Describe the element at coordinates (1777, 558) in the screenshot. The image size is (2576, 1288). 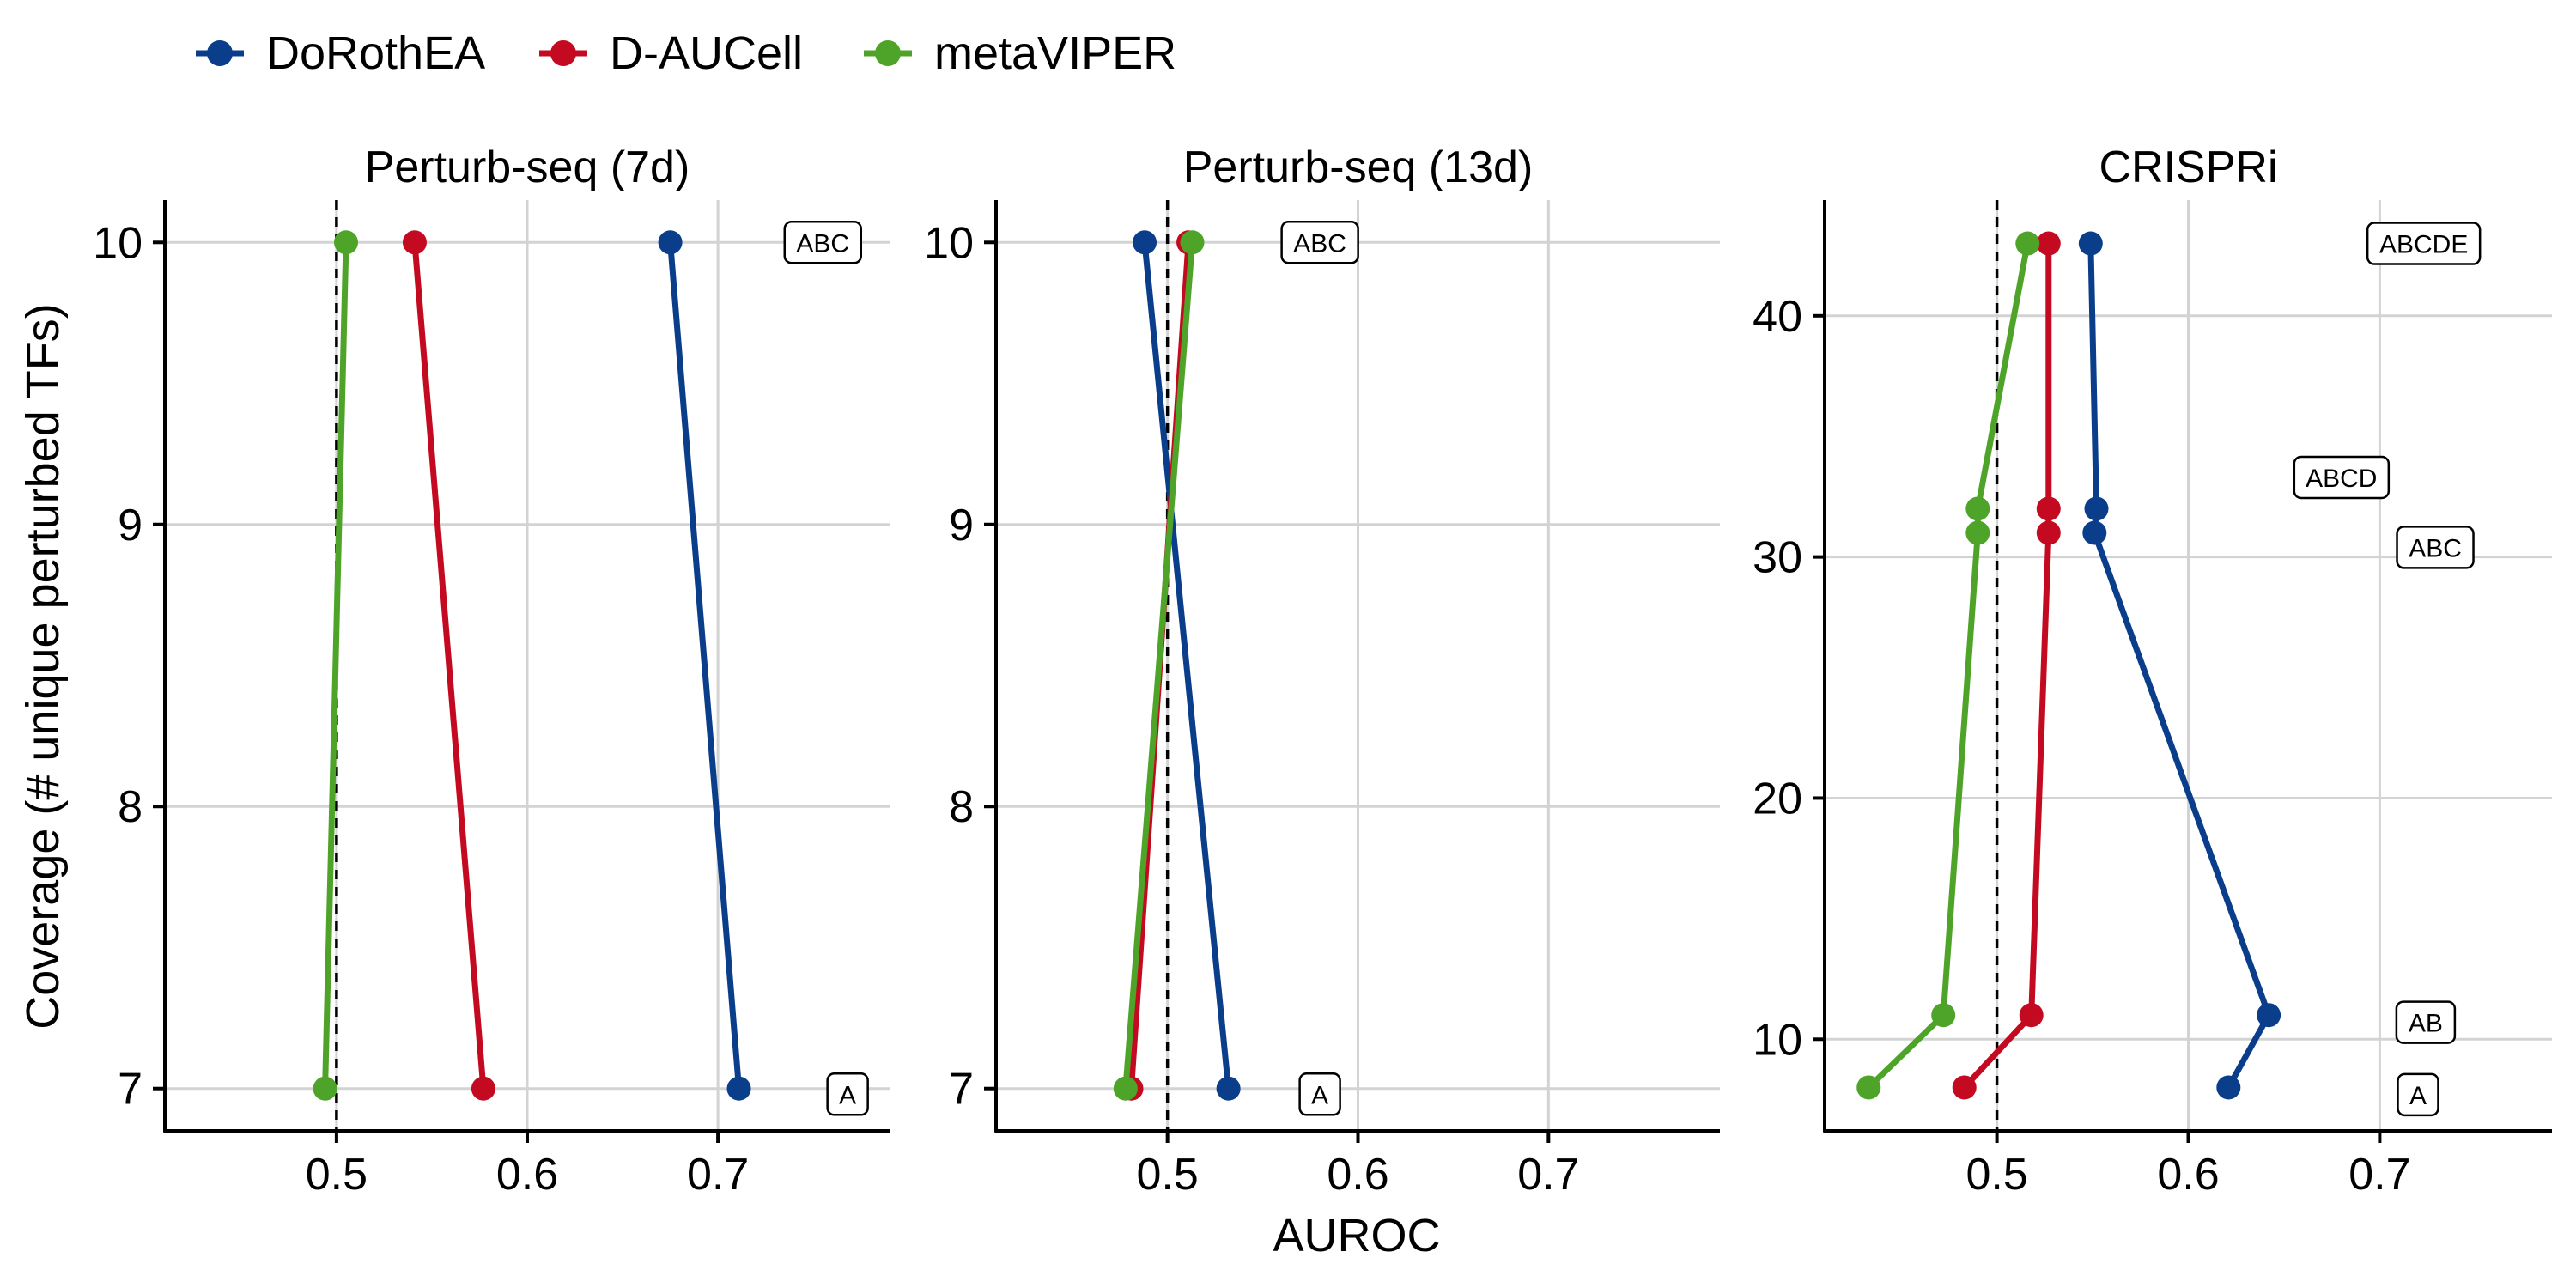
I see `y-tick-label: 30` at that location.